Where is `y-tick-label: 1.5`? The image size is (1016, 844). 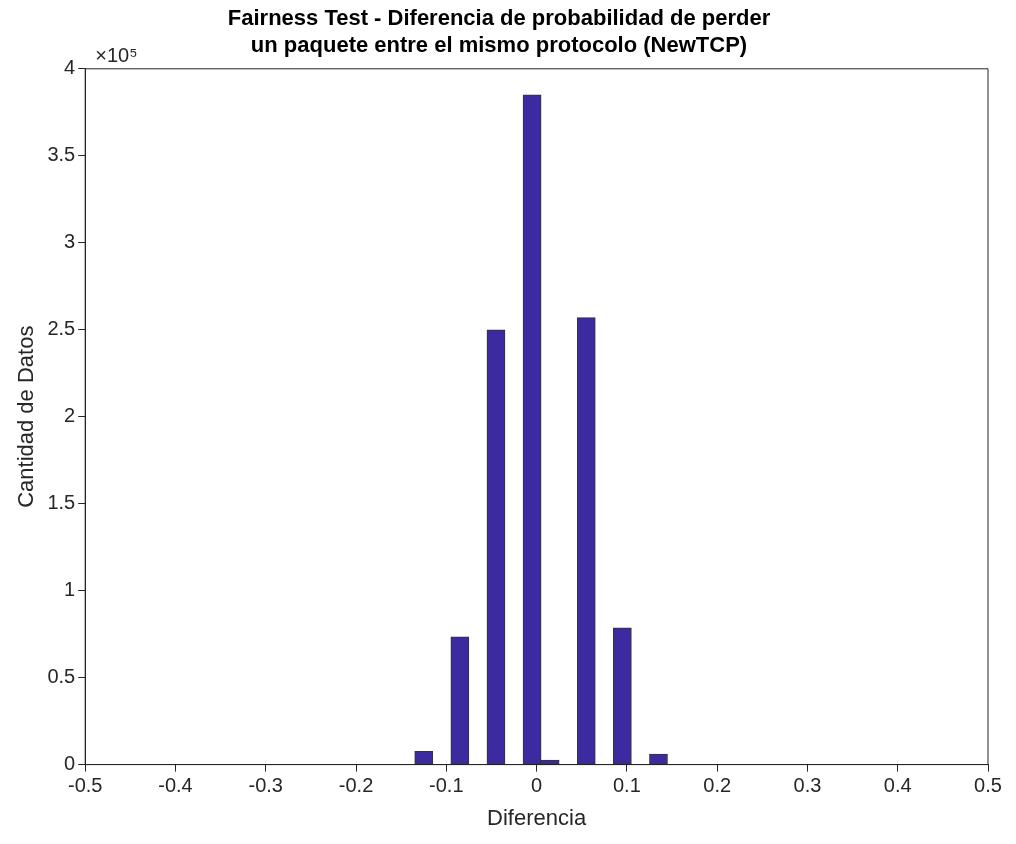 y-tick-label: 1.5 is located at coordinates (61, 502).